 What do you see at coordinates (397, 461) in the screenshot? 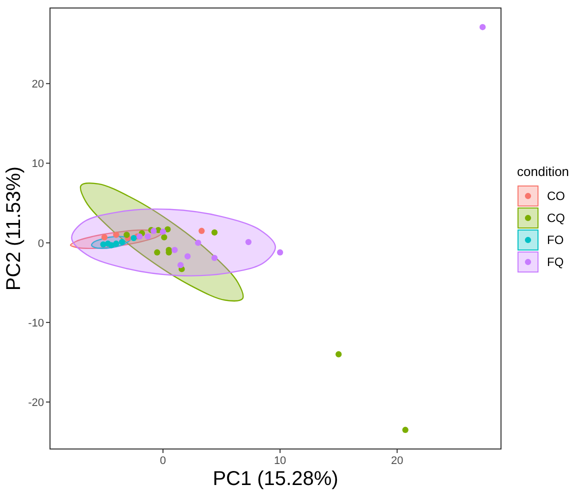
I see `x-tick-label: 20` at bounding box center [397, 461].